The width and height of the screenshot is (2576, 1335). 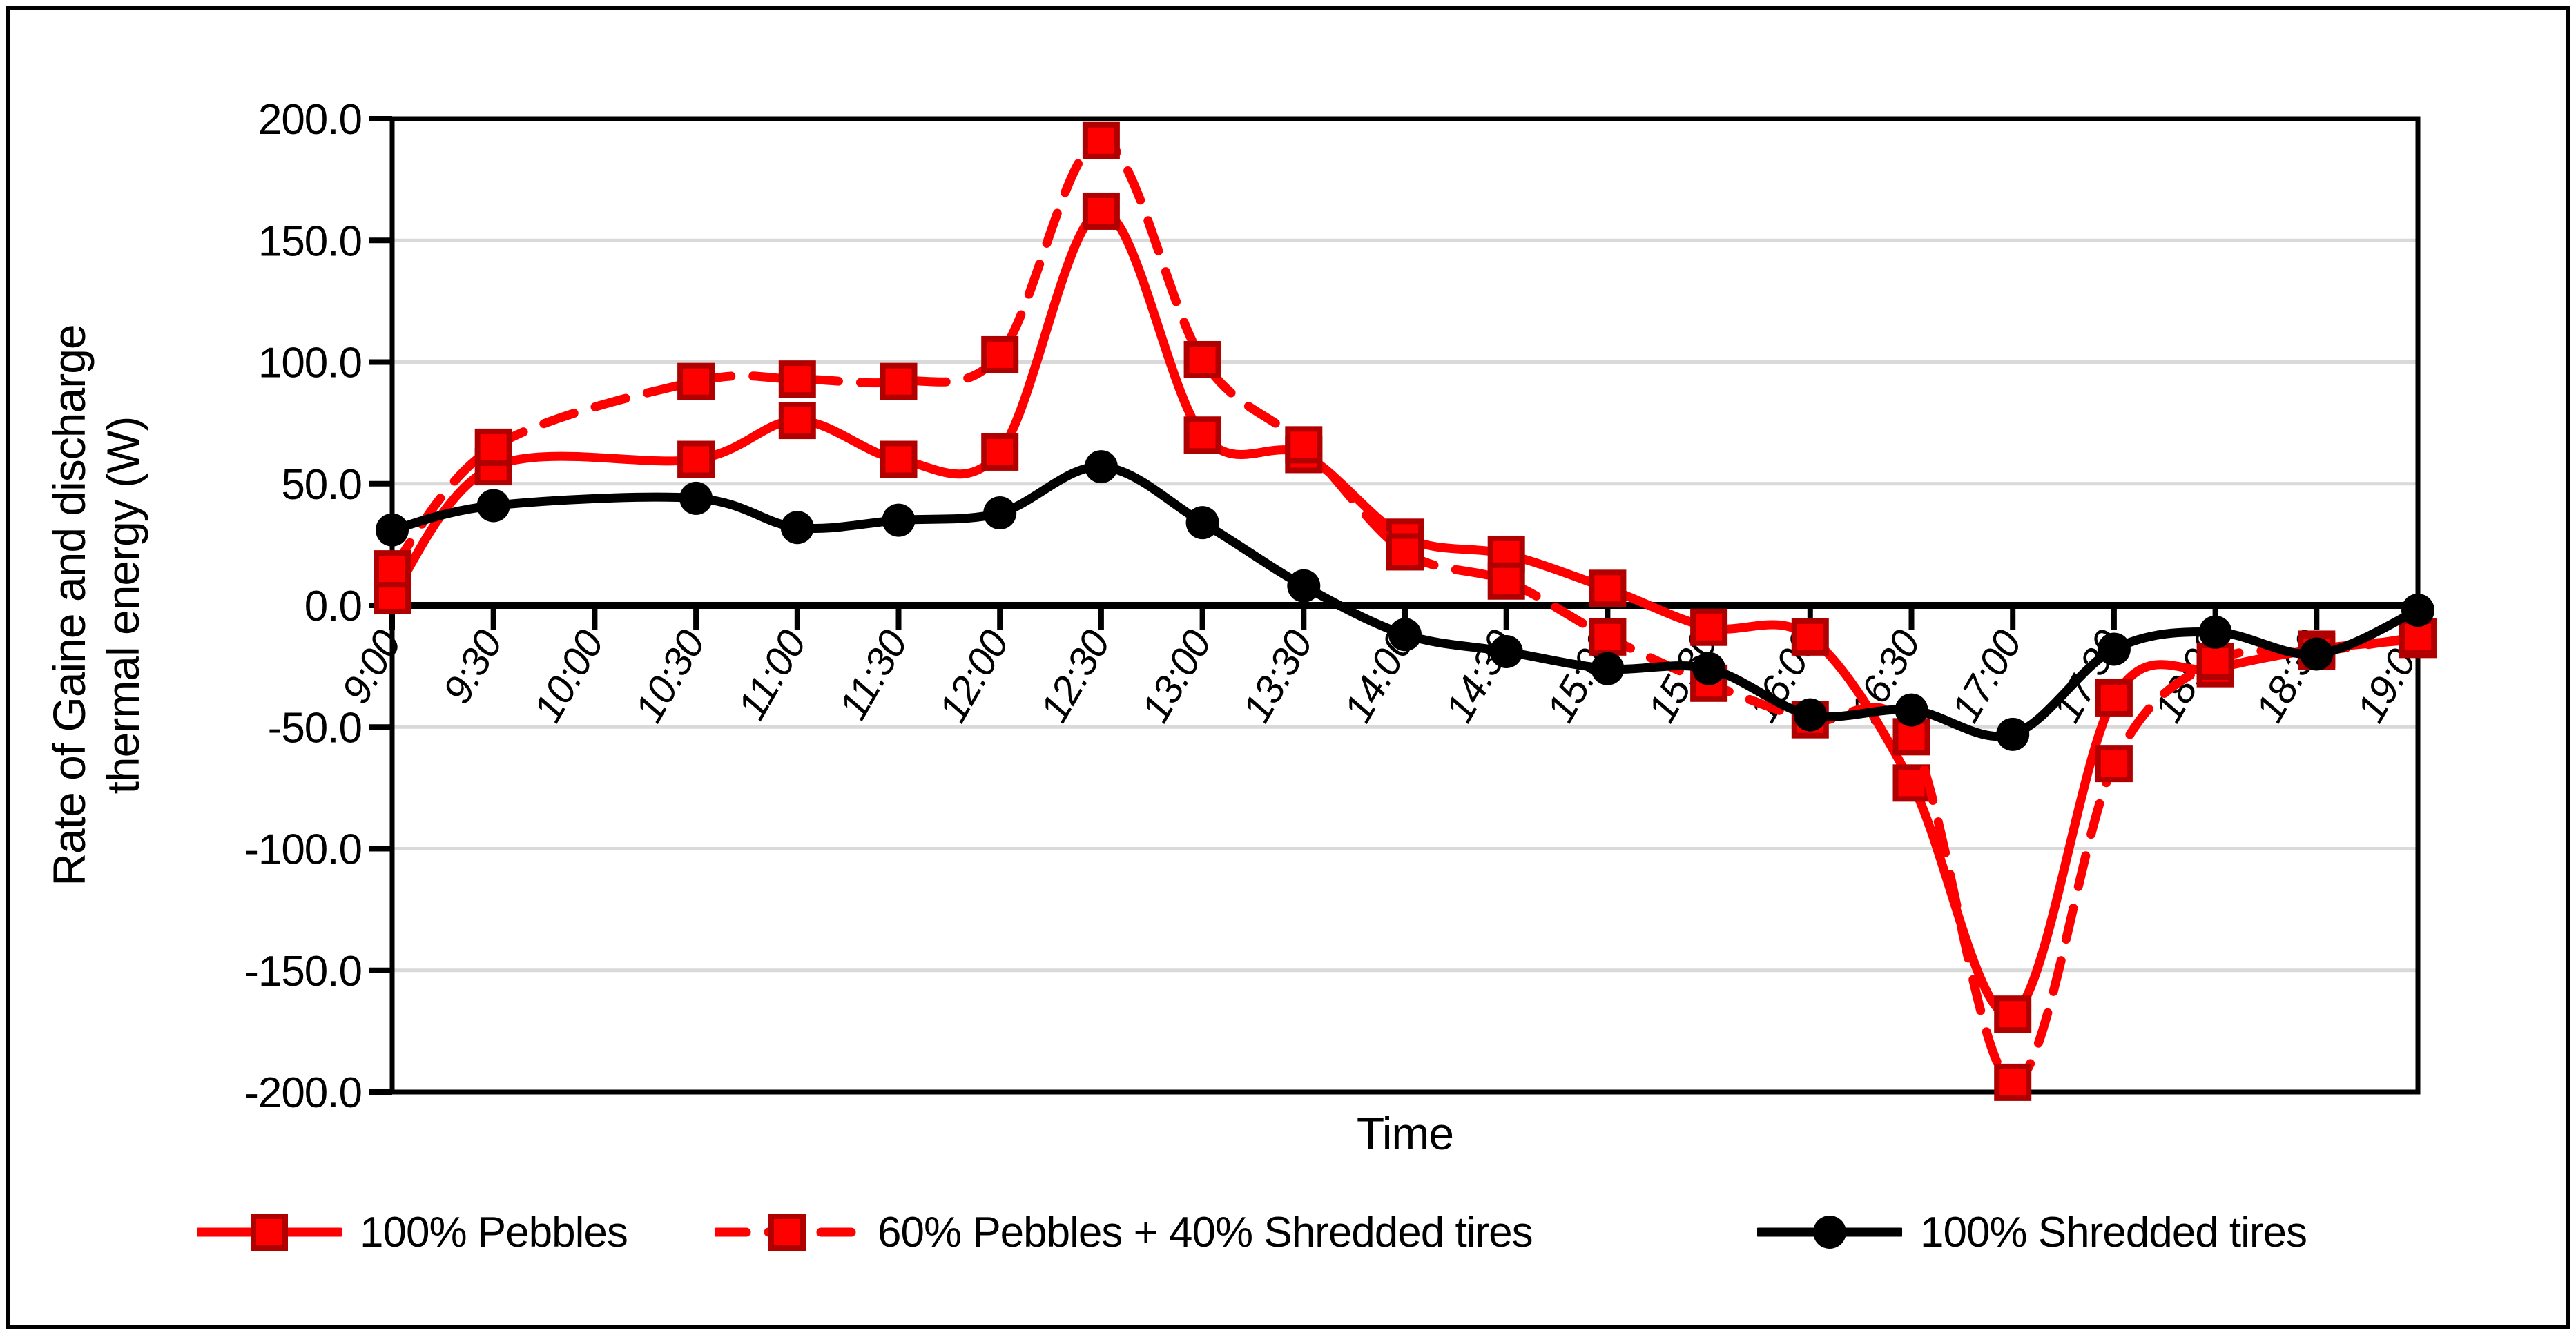 What do you see at coordinates (1278, 677) in the screenshot?
I see `x-tick-label: 13:30` at bounding box center [1278, 677].